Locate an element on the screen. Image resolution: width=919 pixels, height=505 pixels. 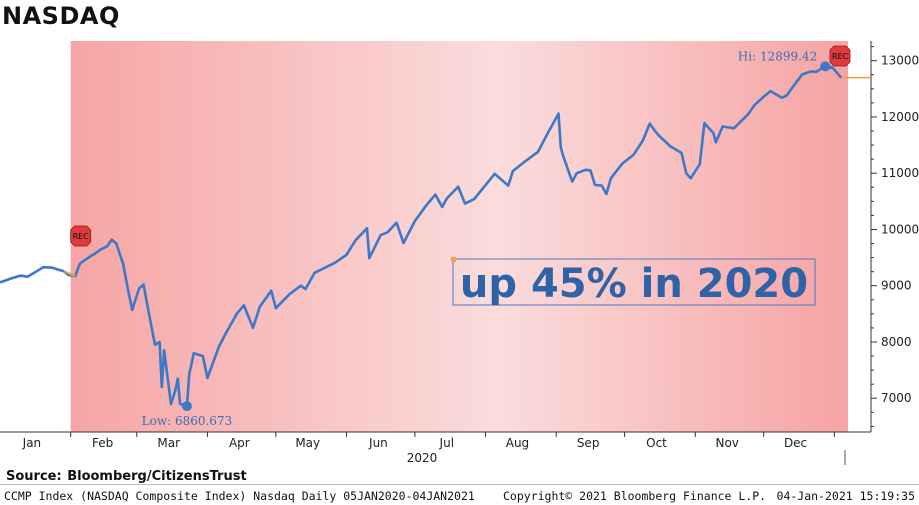
x-tick-label: Feb is located at coordinates (102, 443).